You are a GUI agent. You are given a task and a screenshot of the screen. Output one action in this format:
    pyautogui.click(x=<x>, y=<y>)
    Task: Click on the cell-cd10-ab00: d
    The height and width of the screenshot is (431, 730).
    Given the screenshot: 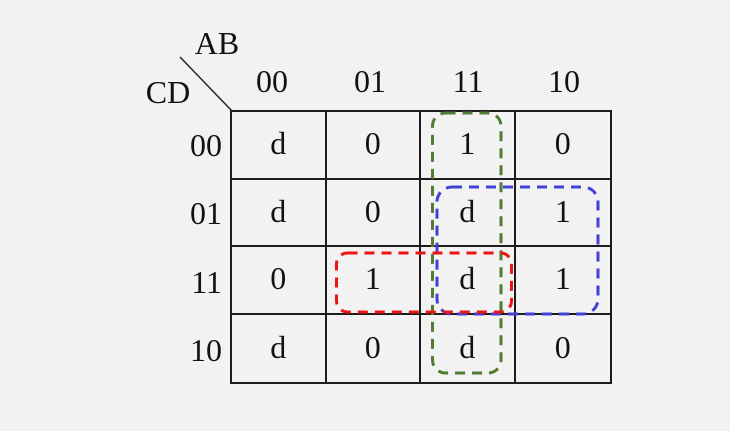 What is the action you would take?
    pyautogui.click(x=279, y=348)
    